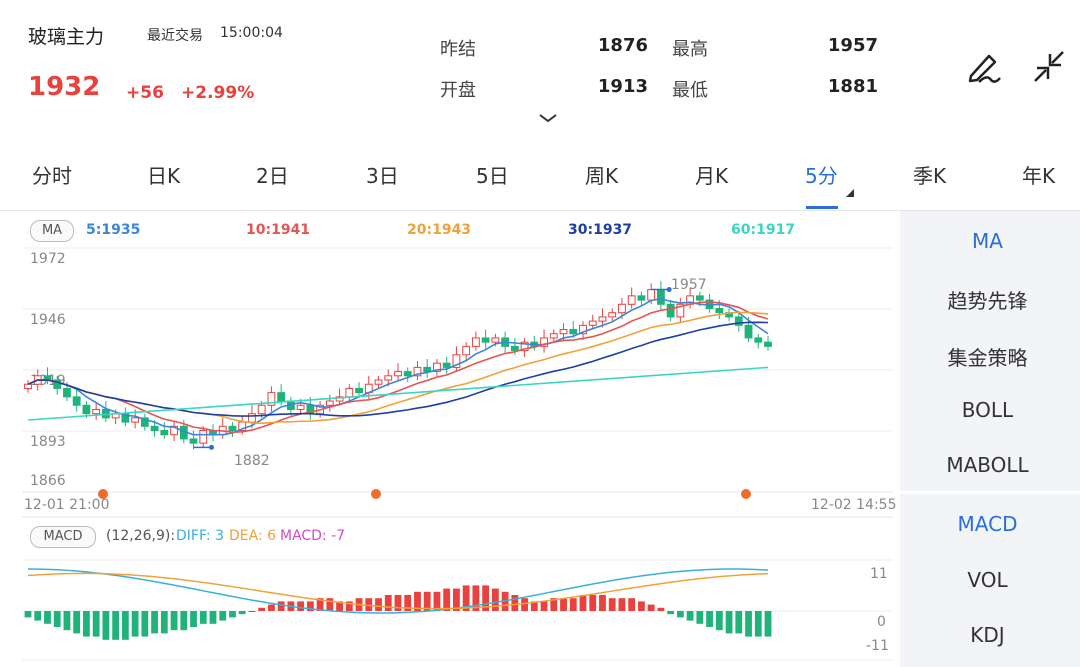  Describe the element at coordinates (218, 93) in the screenshot. I see `price-change-pct: +2.99%` at that location.